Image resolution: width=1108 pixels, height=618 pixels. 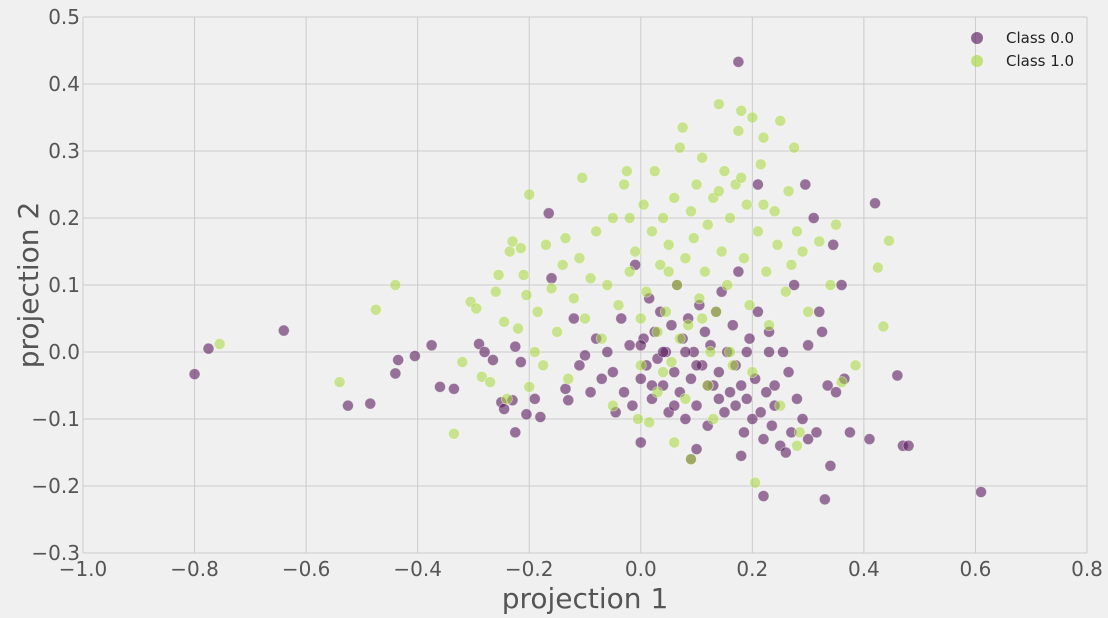 I want to click on y-tick-labels: −0.3 −0.2 −0.1 0.0 0.1 0.2 0.3 0.4 0.5, so click(x=55, y=285).